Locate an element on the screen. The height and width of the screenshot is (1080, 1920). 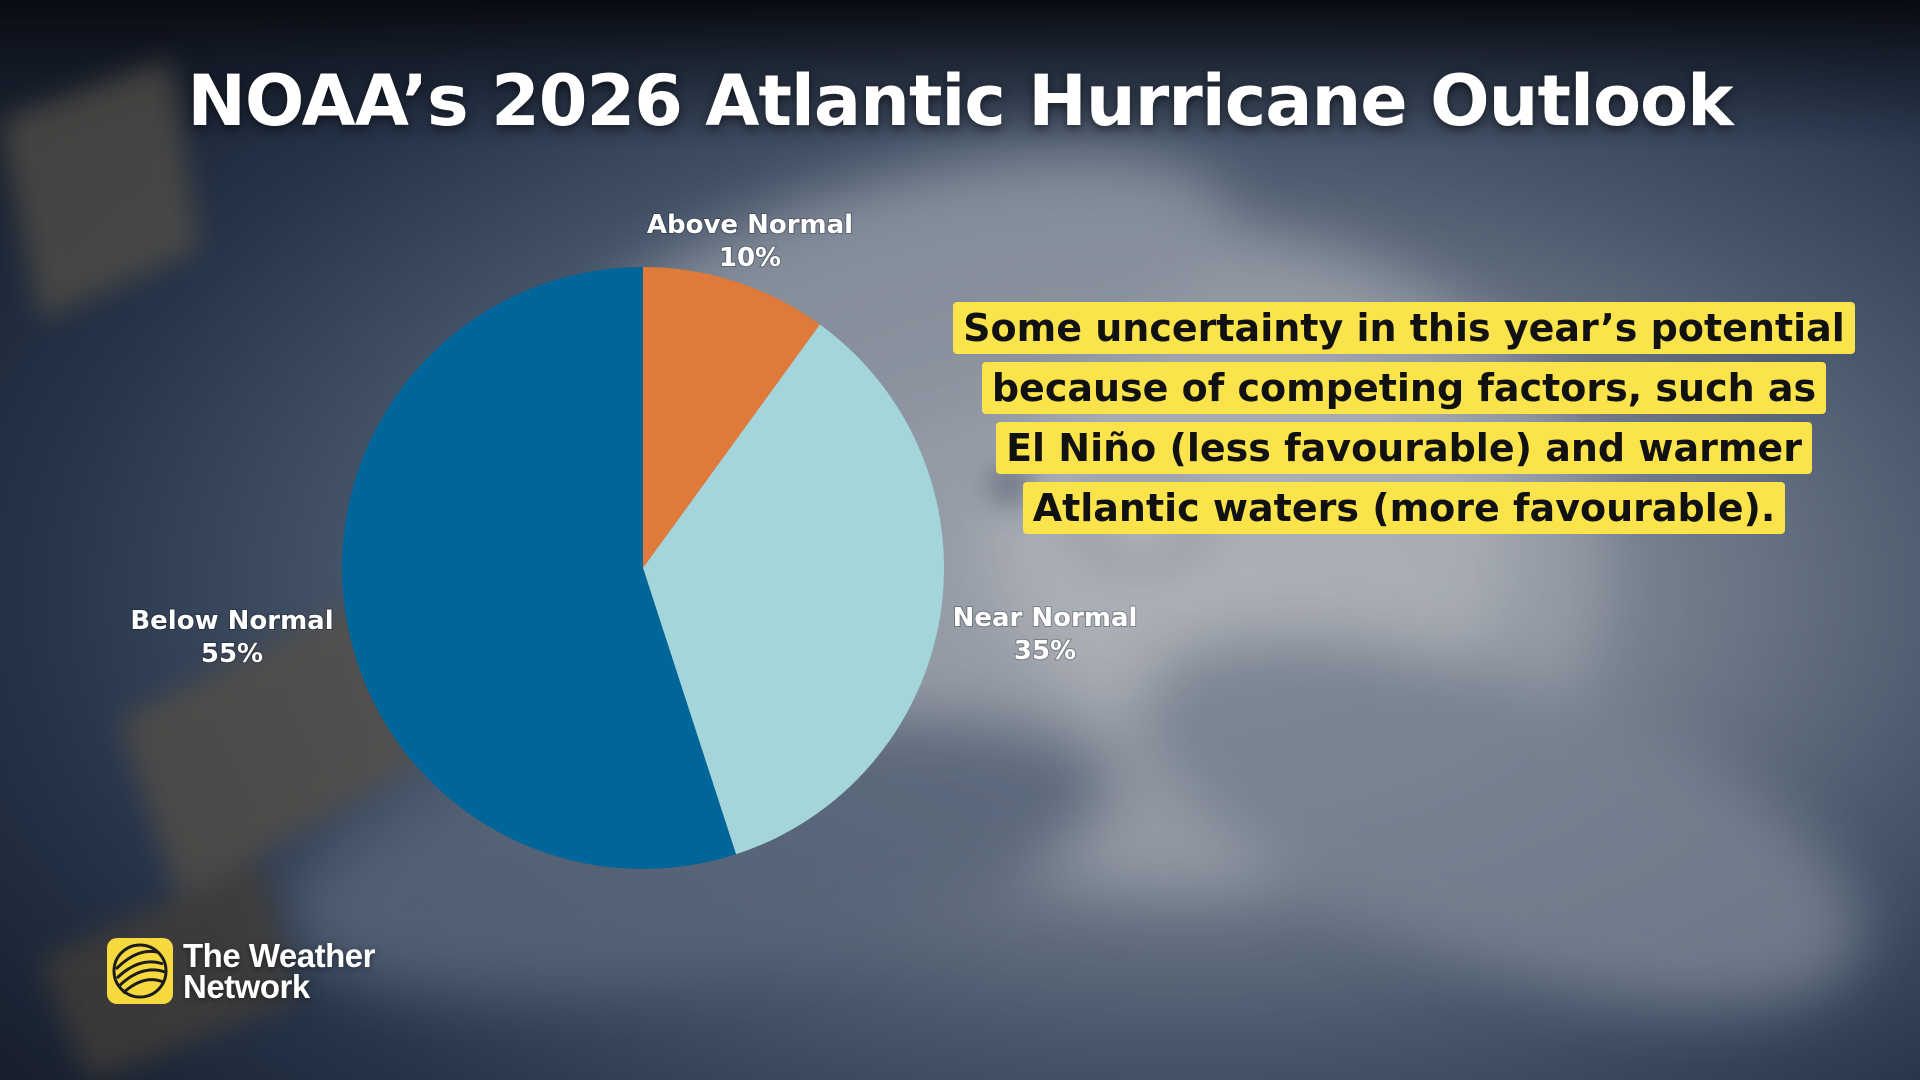
page-title: NOAA’s 2026 Atlantic Hurricane Outlook is located at coordinates (960, 101).